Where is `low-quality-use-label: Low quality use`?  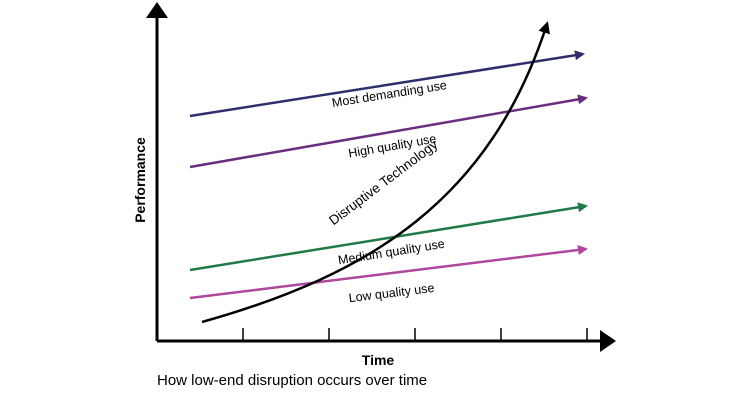 low-quality-use-label: Low quality use is located at coordinates (391, 293).